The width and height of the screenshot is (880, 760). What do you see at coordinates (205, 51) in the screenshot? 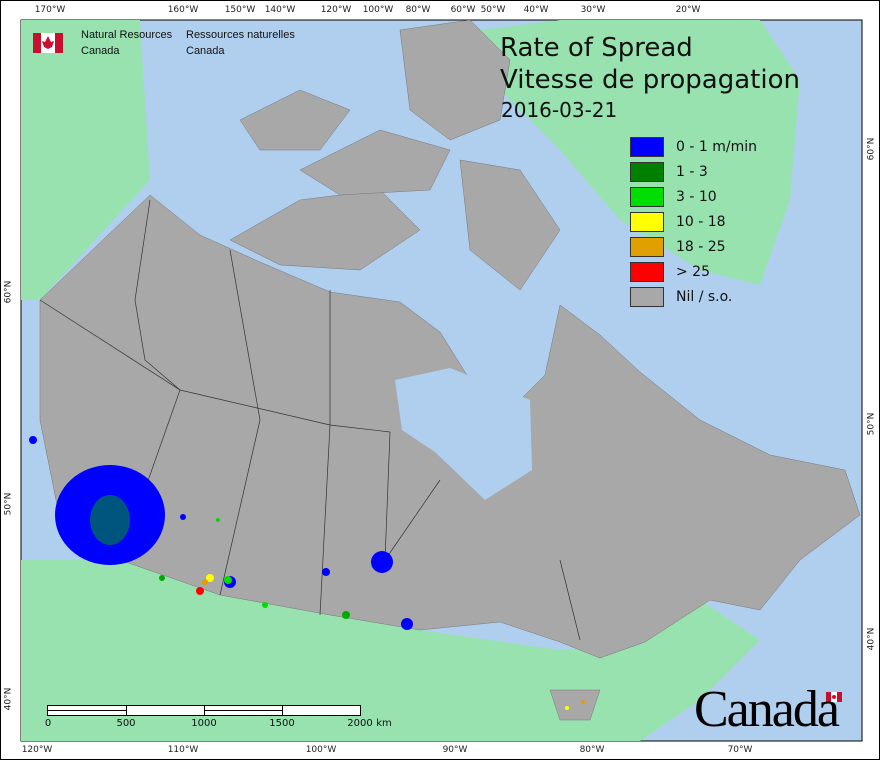
I see `agency-fr-line2: Canada` at bounding box center [205, 51].